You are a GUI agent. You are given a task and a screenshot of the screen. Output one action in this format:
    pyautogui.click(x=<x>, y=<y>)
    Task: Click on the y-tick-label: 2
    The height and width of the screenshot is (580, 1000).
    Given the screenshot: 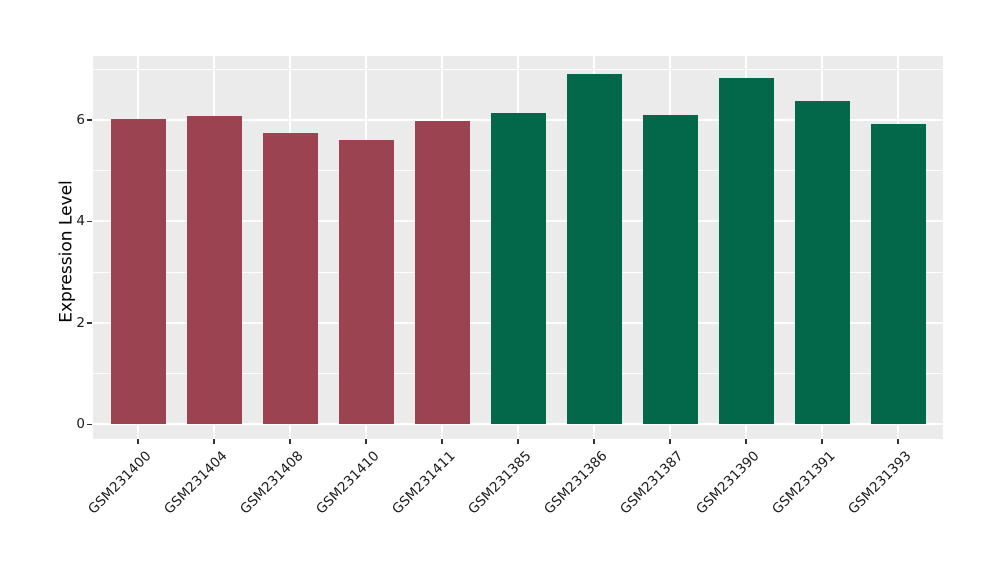 What is the action you would take?
    pyautogui.click(x=80, y=322)
    